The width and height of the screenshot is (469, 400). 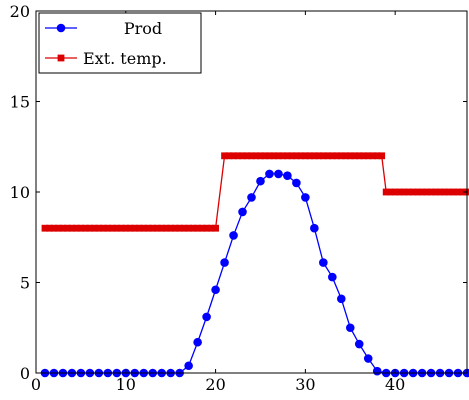 What do you see at coordinates (61, 28) in the screenshot?
I see `legend-marker-circle` at bounding box center [61, 28].